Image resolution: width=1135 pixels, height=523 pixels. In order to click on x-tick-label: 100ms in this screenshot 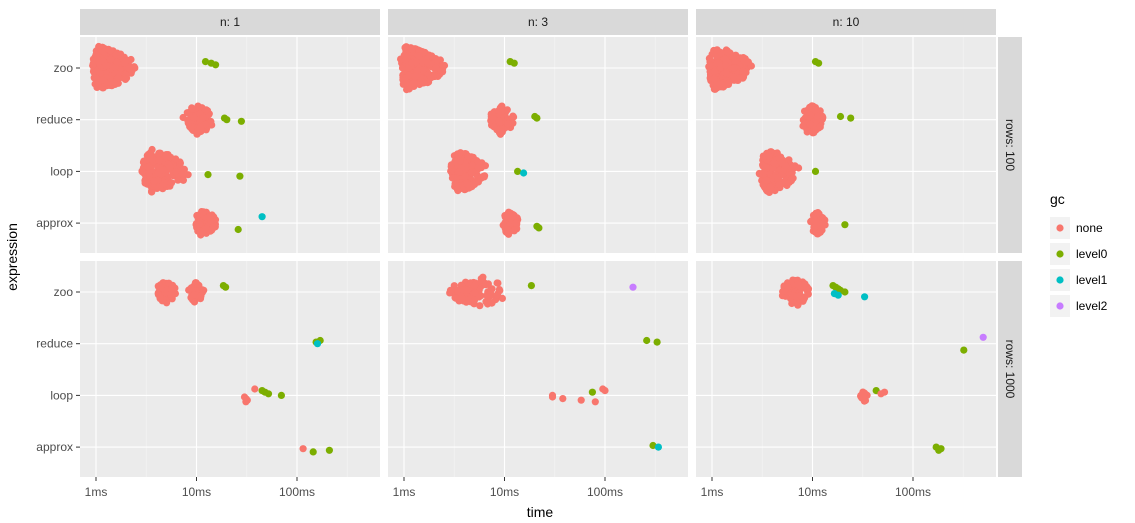, I will do `click(605, 492)`.